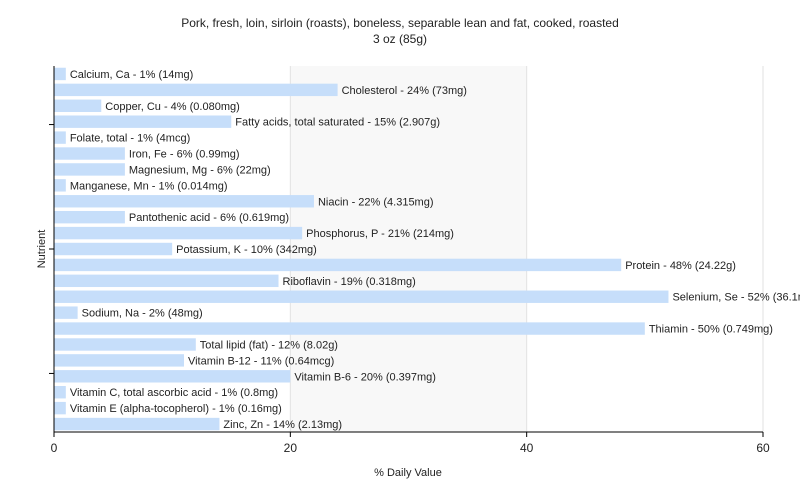 Image resolution: width=800 pixels, height=500 pixels. What do you see at coordinates (404, 91) in the screenshot?
I see `bar-label: Cholesterol - 24% (73mg)` at bounding box center [404, 91].